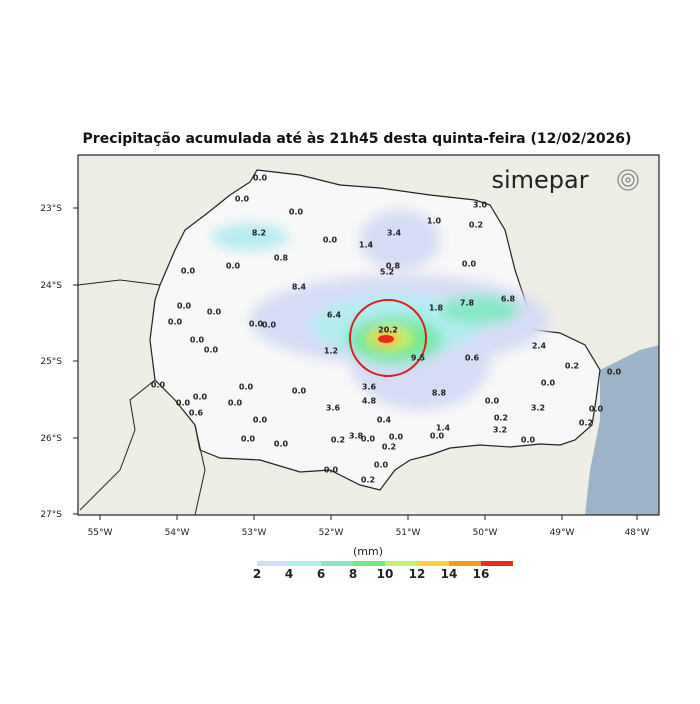 The height and width of the screenshot is (704, 700). I want to click on lon-tick-label: 51°W, so click(408, 533).